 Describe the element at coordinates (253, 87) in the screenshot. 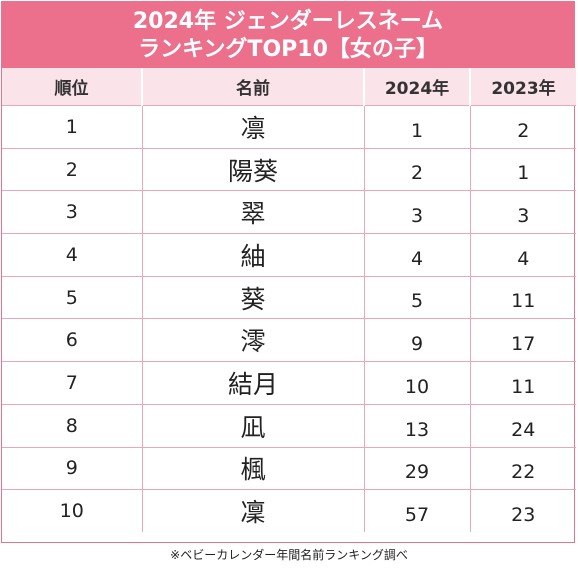

I see `header-name: 名前` at that location.